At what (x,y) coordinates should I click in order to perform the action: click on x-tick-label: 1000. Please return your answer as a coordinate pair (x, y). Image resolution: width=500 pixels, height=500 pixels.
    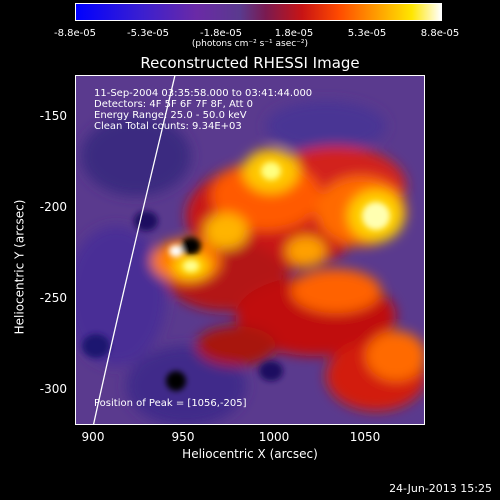
    Looking at the image, I should click on (274, 437).